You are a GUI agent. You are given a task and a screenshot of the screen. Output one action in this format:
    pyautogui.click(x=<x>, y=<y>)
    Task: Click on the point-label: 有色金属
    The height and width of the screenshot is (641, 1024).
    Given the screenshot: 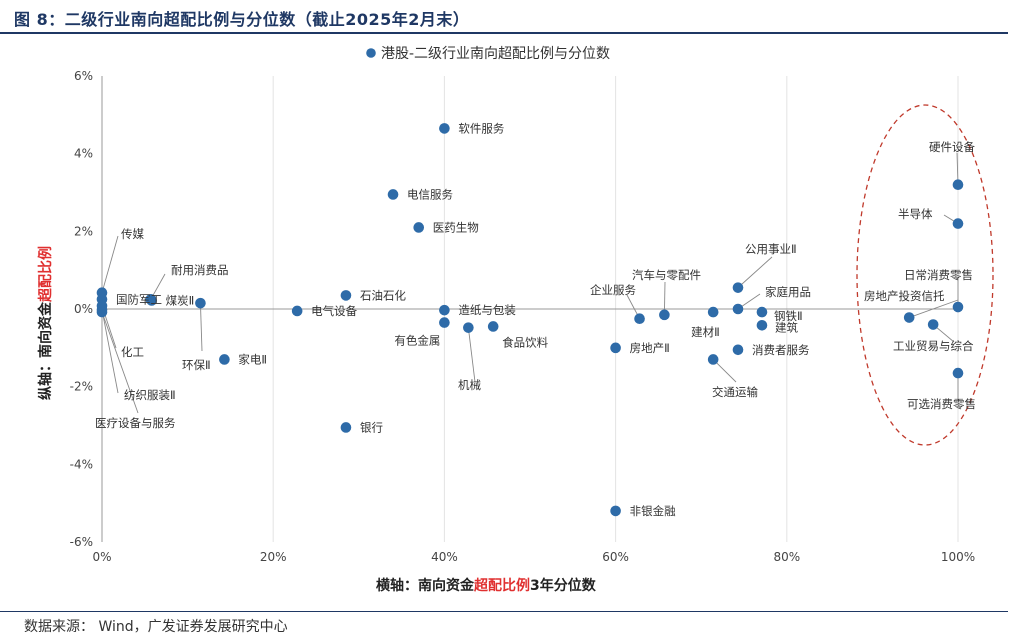 What is the action you would take?
    pyautogui.click(x=417, y=341)
    